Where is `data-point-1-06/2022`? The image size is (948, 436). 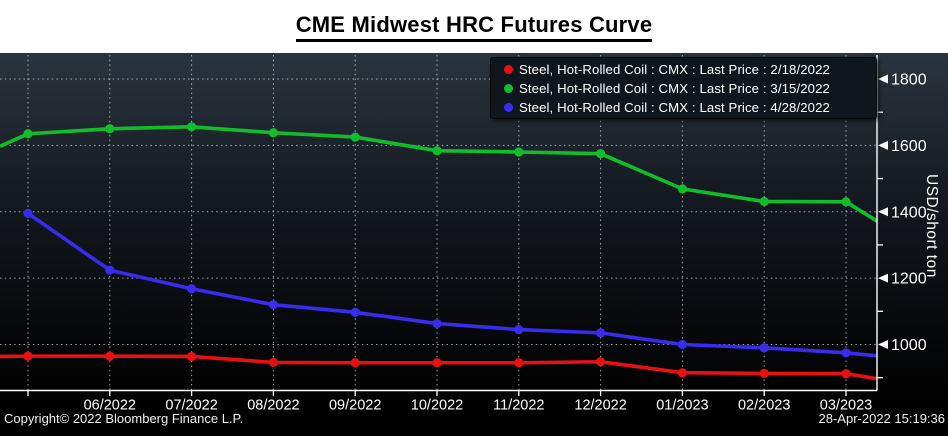
data-point-1-06/2022 is located at coordinates (110, 129).